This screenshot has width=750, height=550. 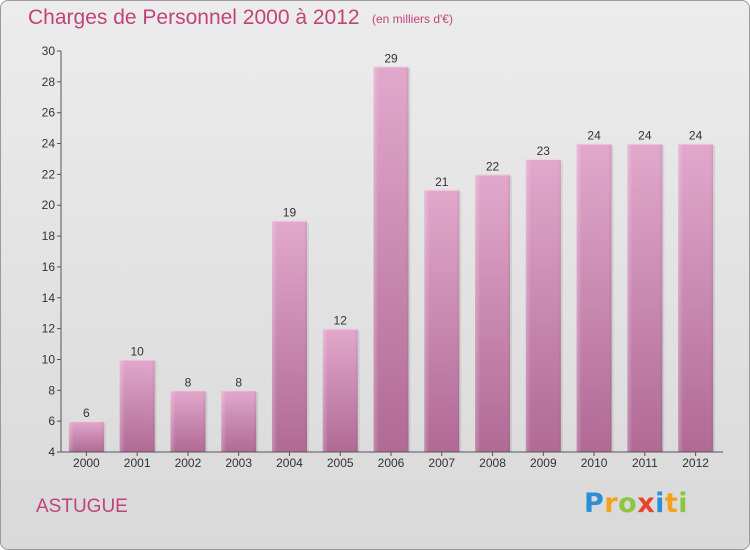 I want to click on x-tick-label: 2007, so click(x=441, y=463).